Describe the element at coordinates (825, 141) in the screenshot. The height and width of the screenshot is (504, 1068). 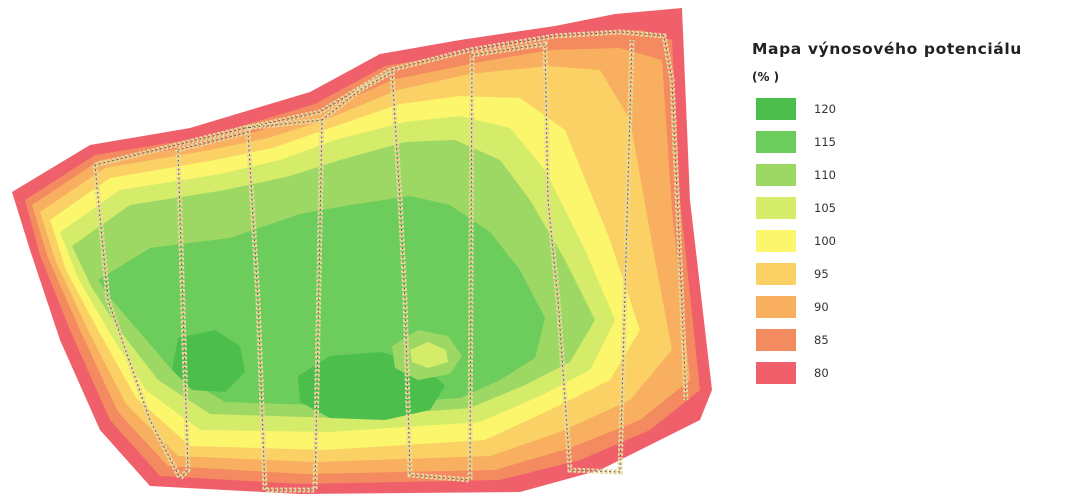
I see `legend-label: 115` at that location.